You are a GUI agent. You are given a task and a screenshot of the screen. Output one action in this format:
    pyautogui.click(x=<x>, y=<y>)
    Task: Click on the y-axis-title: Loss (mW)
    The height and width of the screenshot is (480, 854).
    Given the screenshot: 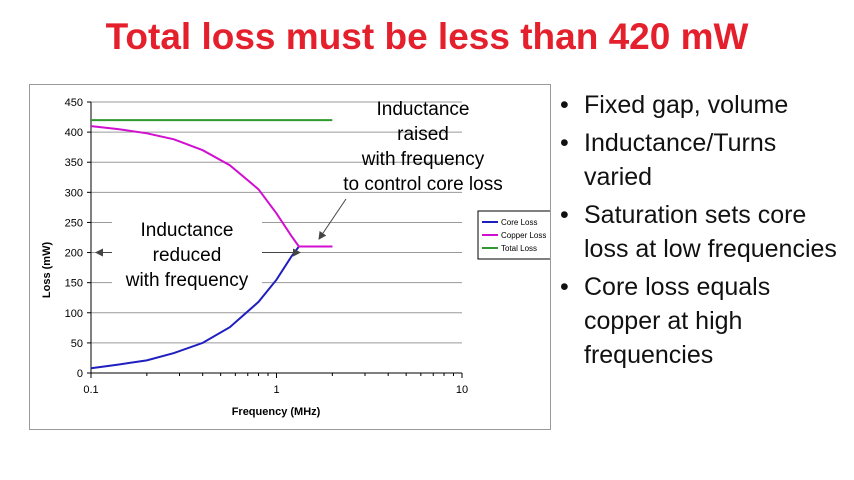 What is the action you would take?
    pyautogui.click(x=47, y=270)
    